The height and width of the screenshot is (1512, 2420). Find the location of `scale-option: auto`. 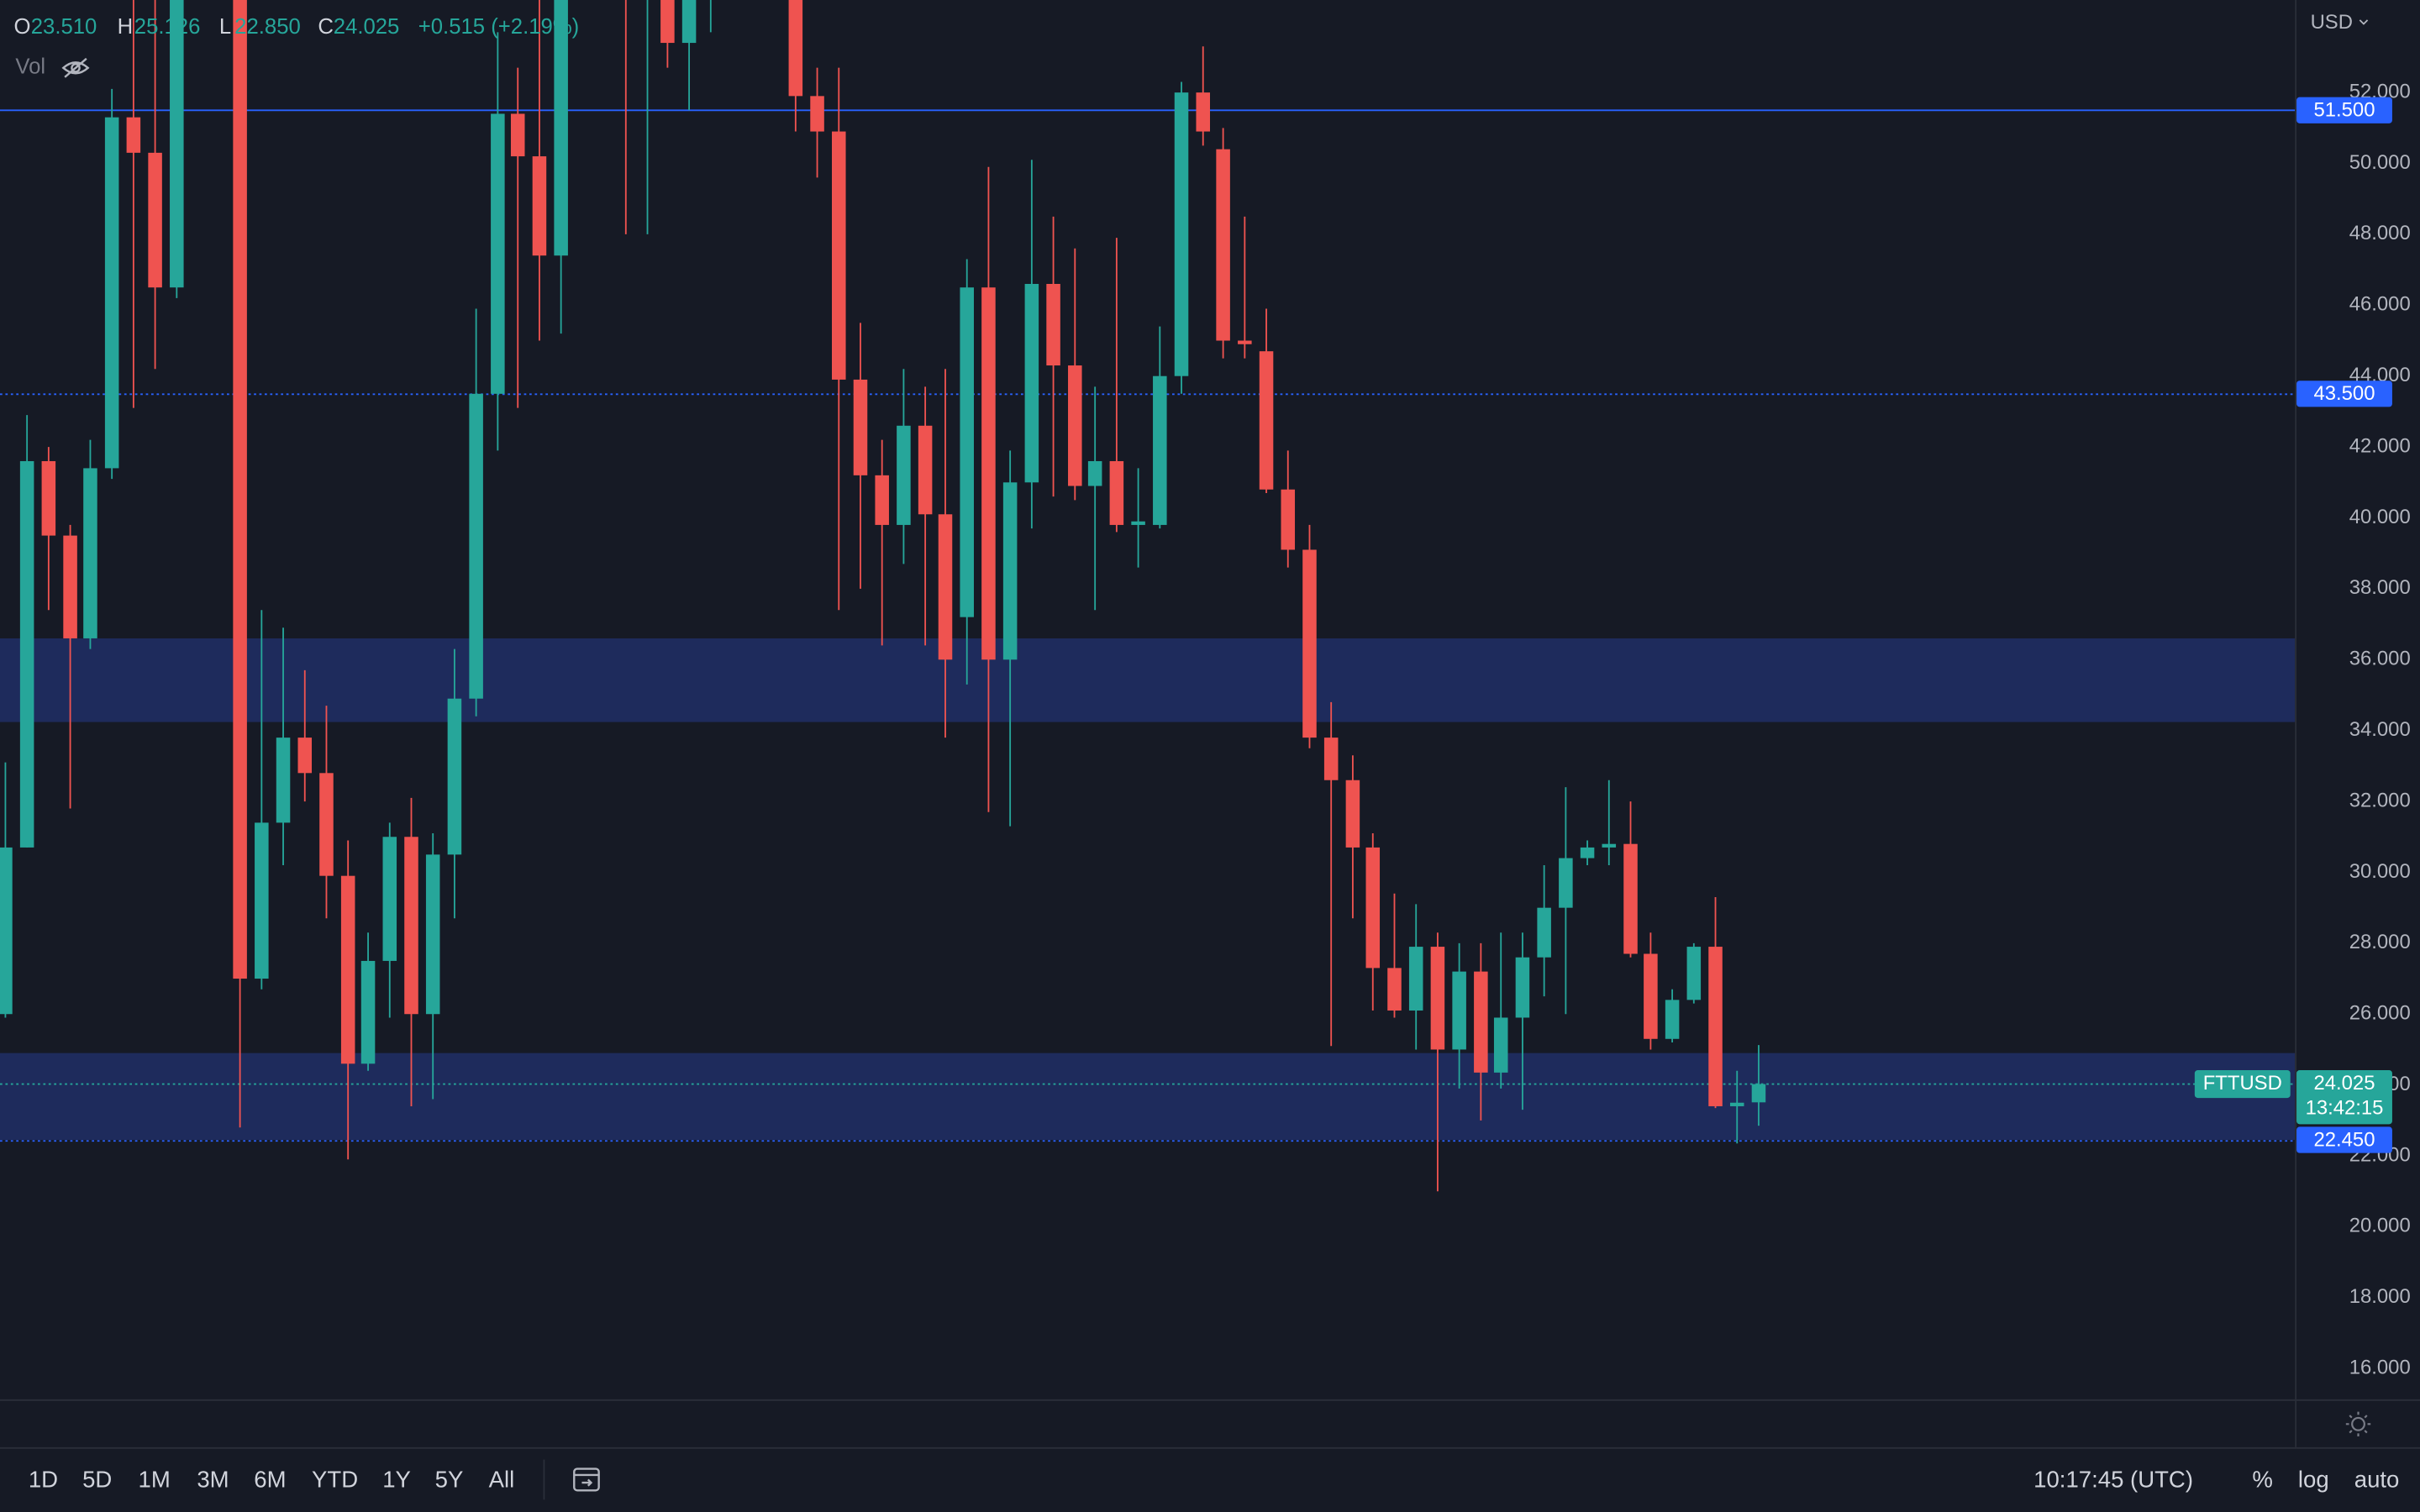

scale-option: auto is located at coordinates (2377, 1480).